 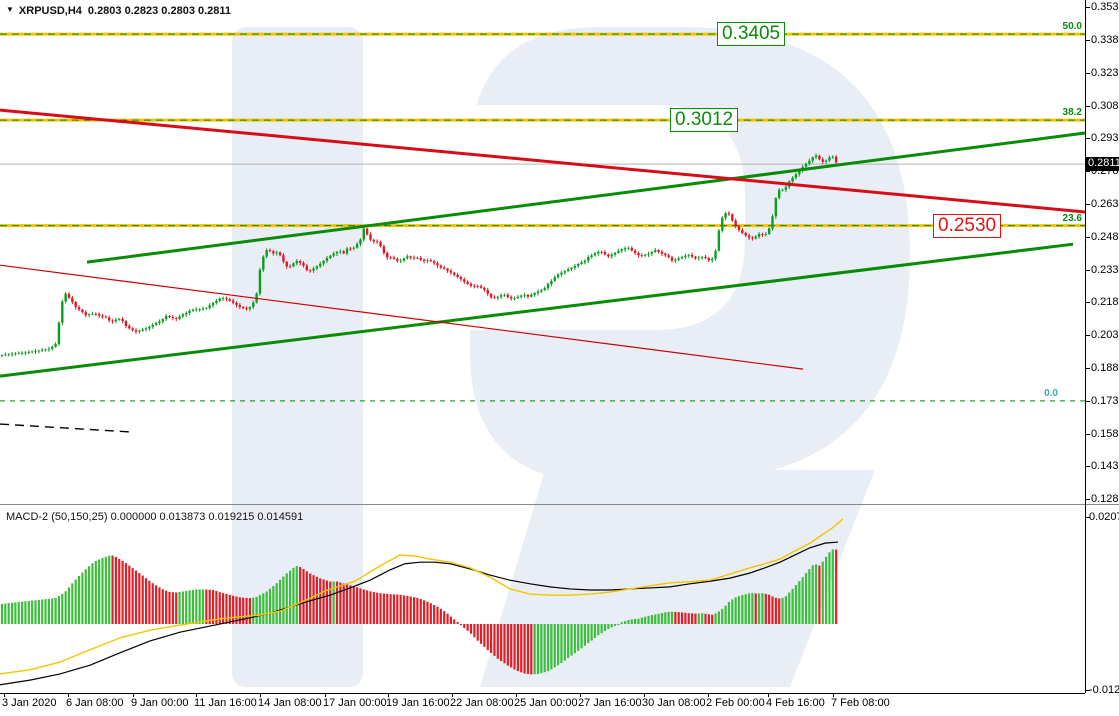 I want to click on fibo-price-box: 0.2530, so click(x=967, y=225).